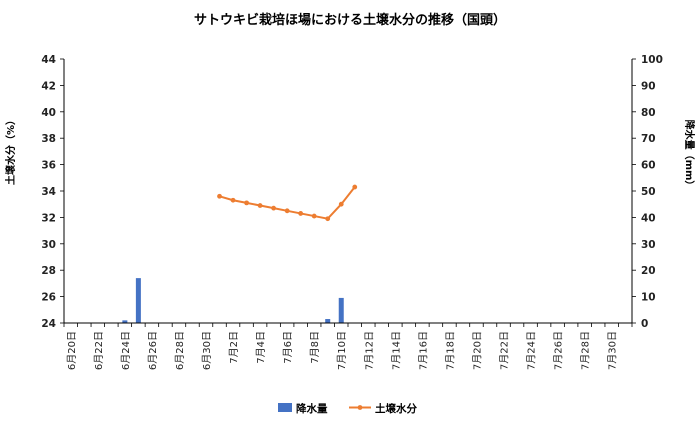 The image size is (700, 434). What do you see at coordinates (48, 166) in the screenshot?
I see `left-tick-label: 36` at bounding box center [48, 166].